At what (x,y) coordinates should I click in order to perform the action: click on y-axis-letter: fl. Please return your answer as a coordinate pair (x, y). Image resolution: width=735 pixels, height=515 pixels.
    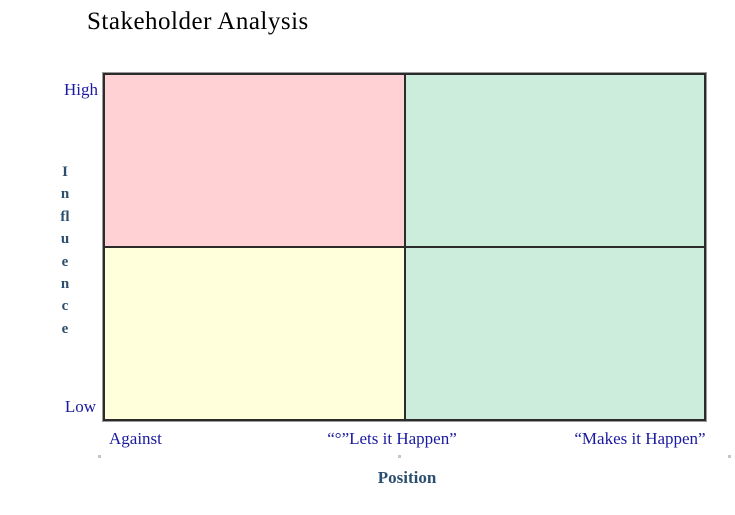
    Looking at the image, I should click on (65, 216).